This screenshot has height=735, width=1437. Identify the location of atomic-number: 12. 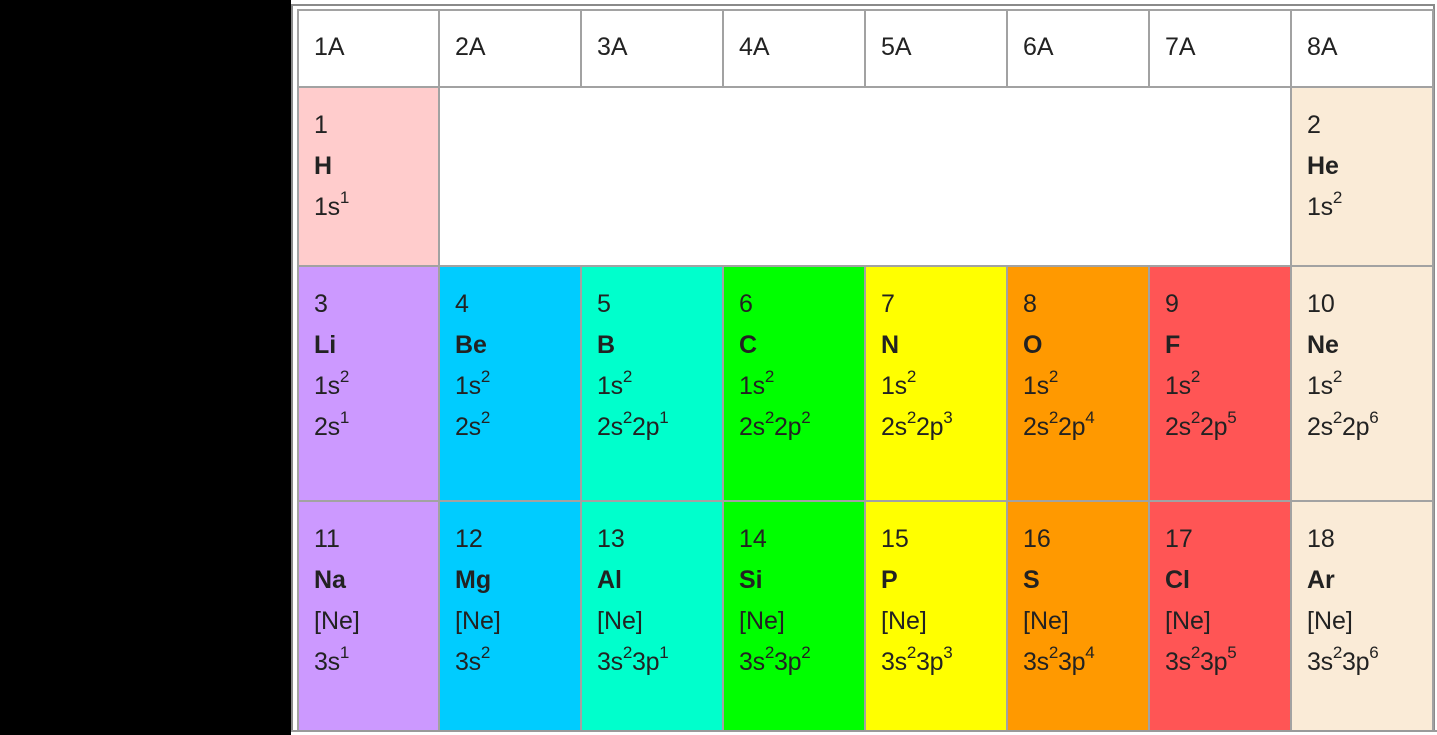
(469, 539).